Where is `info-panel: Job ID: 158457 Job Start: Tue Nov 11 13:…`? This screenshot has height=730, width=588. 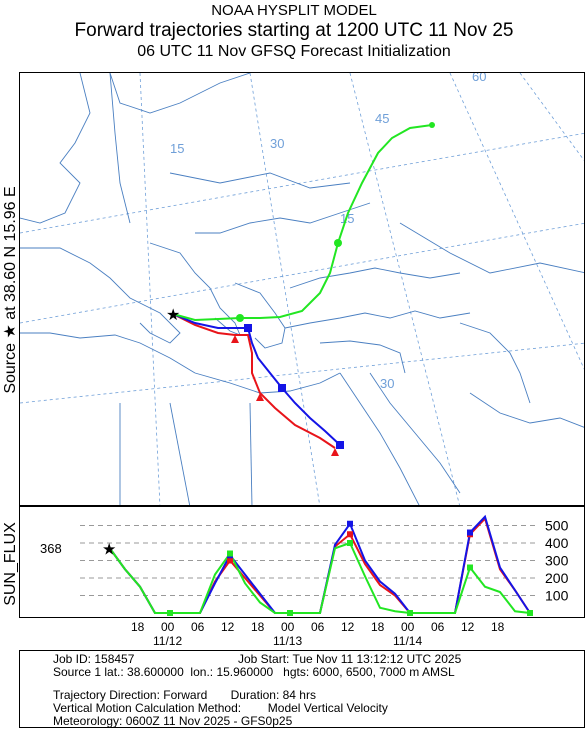
info-panel: Job ID: 158457 Job Start: Tue Nov 11 13:… is located at coordinates (302, 689).